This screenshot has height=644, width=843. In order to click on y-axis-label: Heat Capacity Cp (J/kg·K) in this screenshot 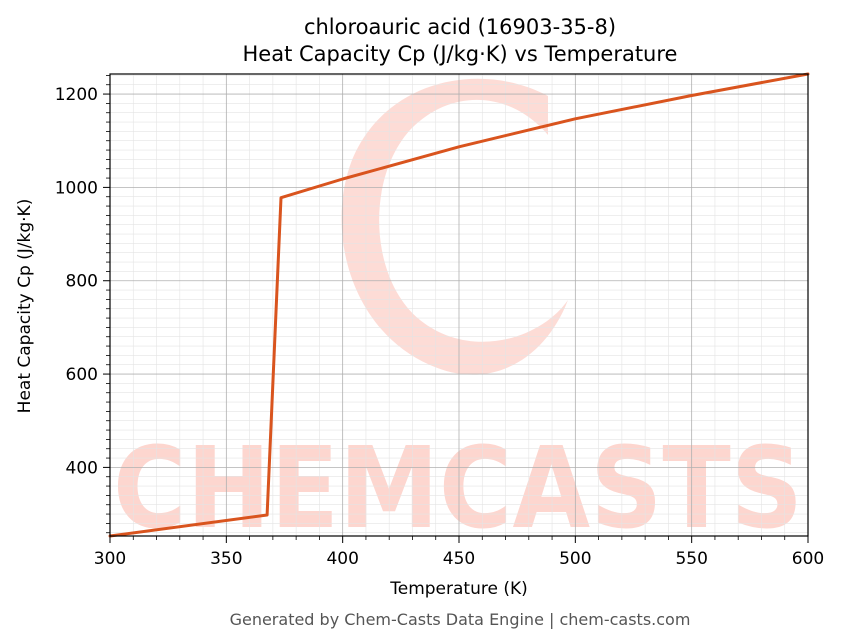, I will do `click(25, 306)`.